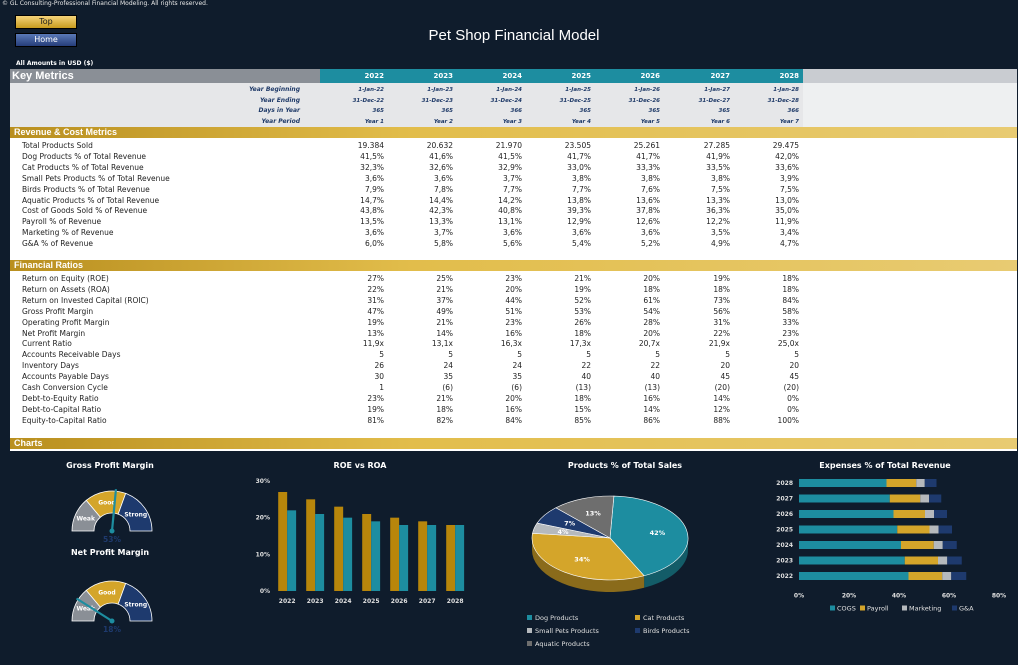 The image size is (1018, 665). I want to click on table-row-value: 45, so click(794, 377).